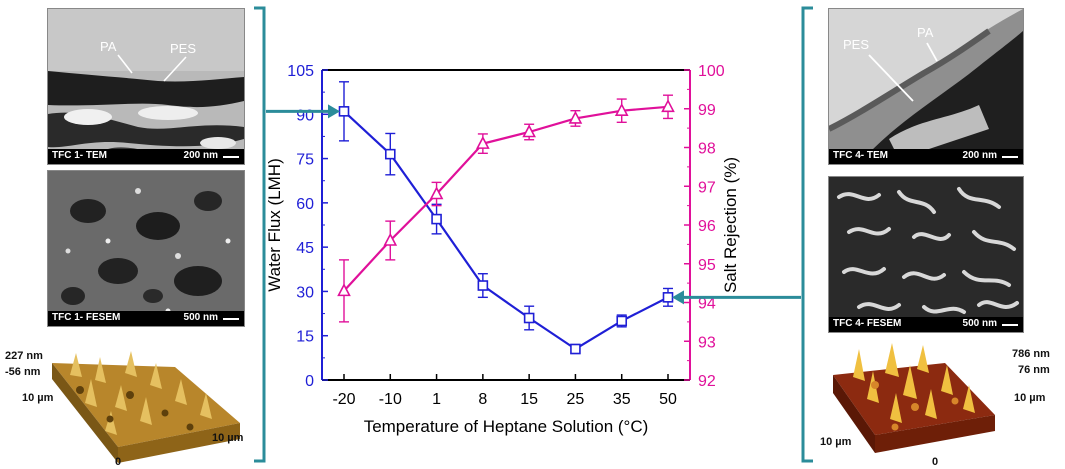 The image size is (1065, 469). What do you see at coordinates (305, 292) in the screenshot?
I see `left-y-tick-label: 30` at bounding box center [305, 292].